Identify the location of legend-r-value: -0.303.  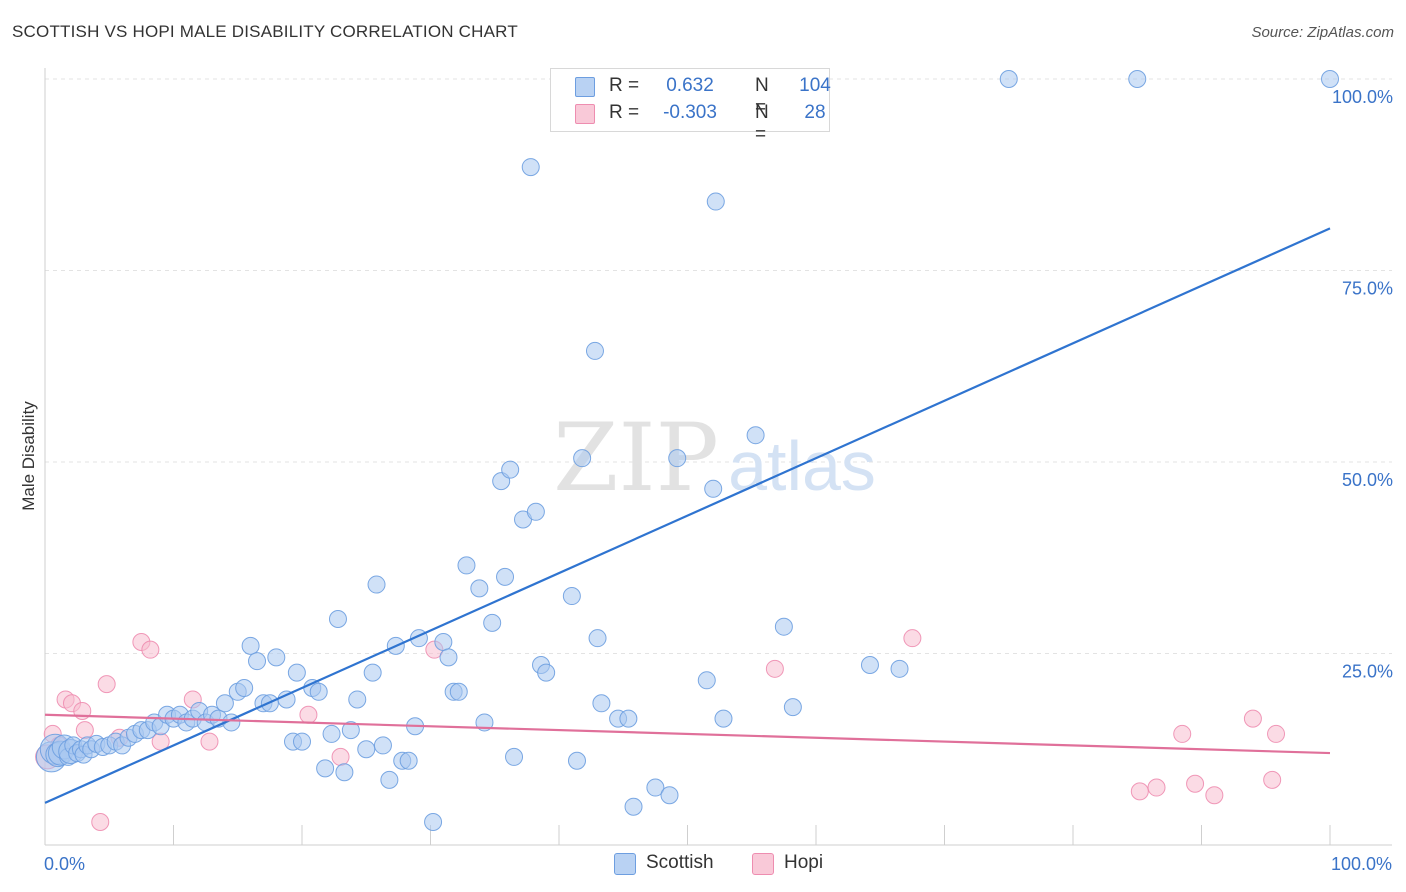
(690, 112).